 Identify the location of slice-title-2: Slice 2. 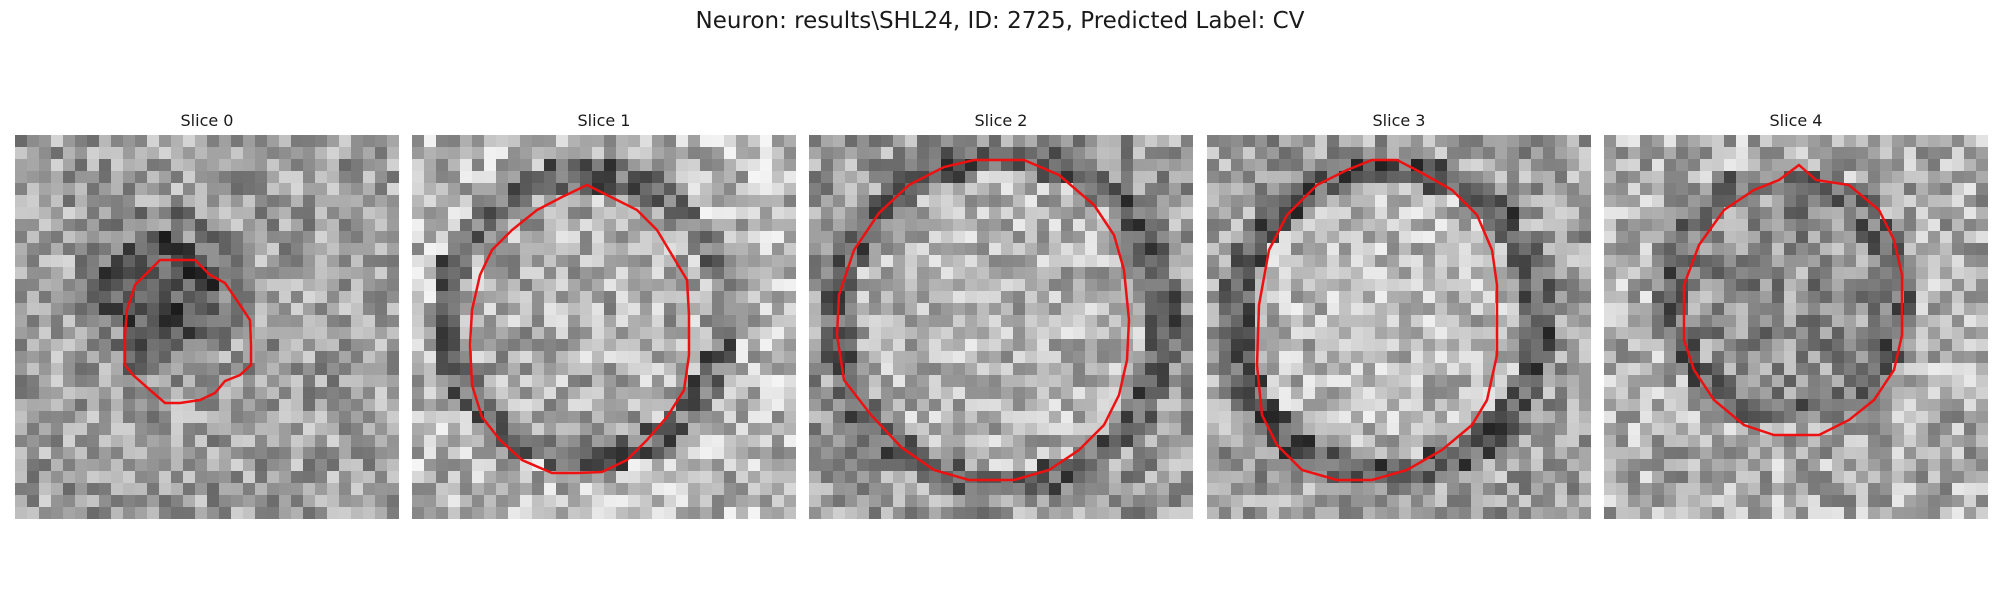
(1001, 120).